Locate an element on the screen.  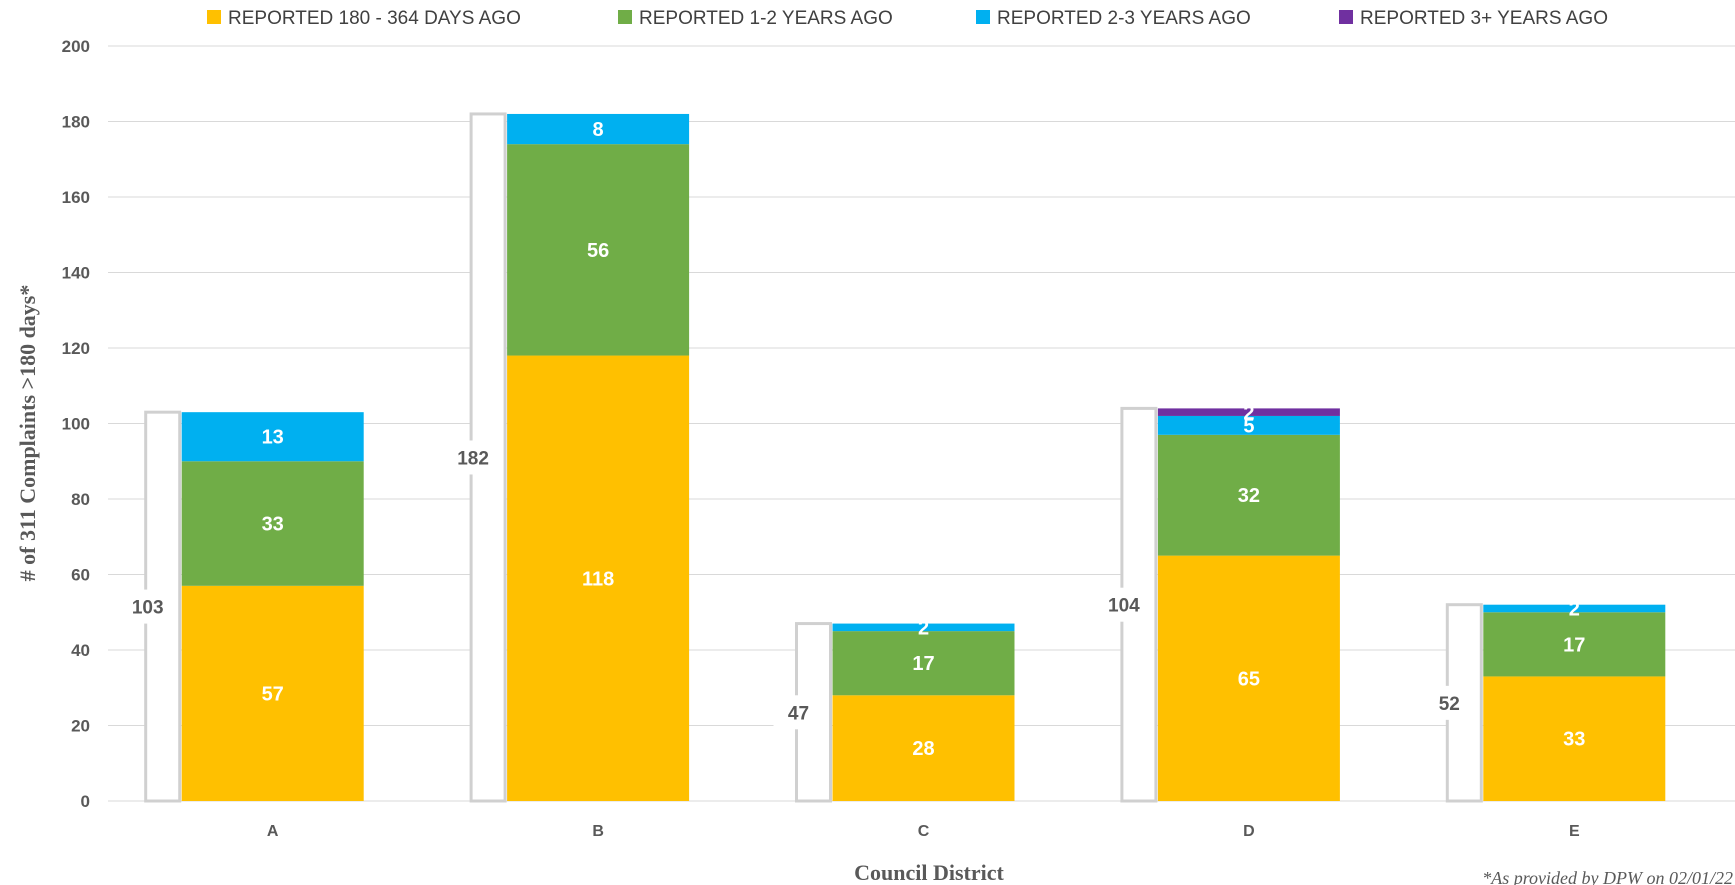
y-tick-label: 200 is located at coordinates (76, 46).